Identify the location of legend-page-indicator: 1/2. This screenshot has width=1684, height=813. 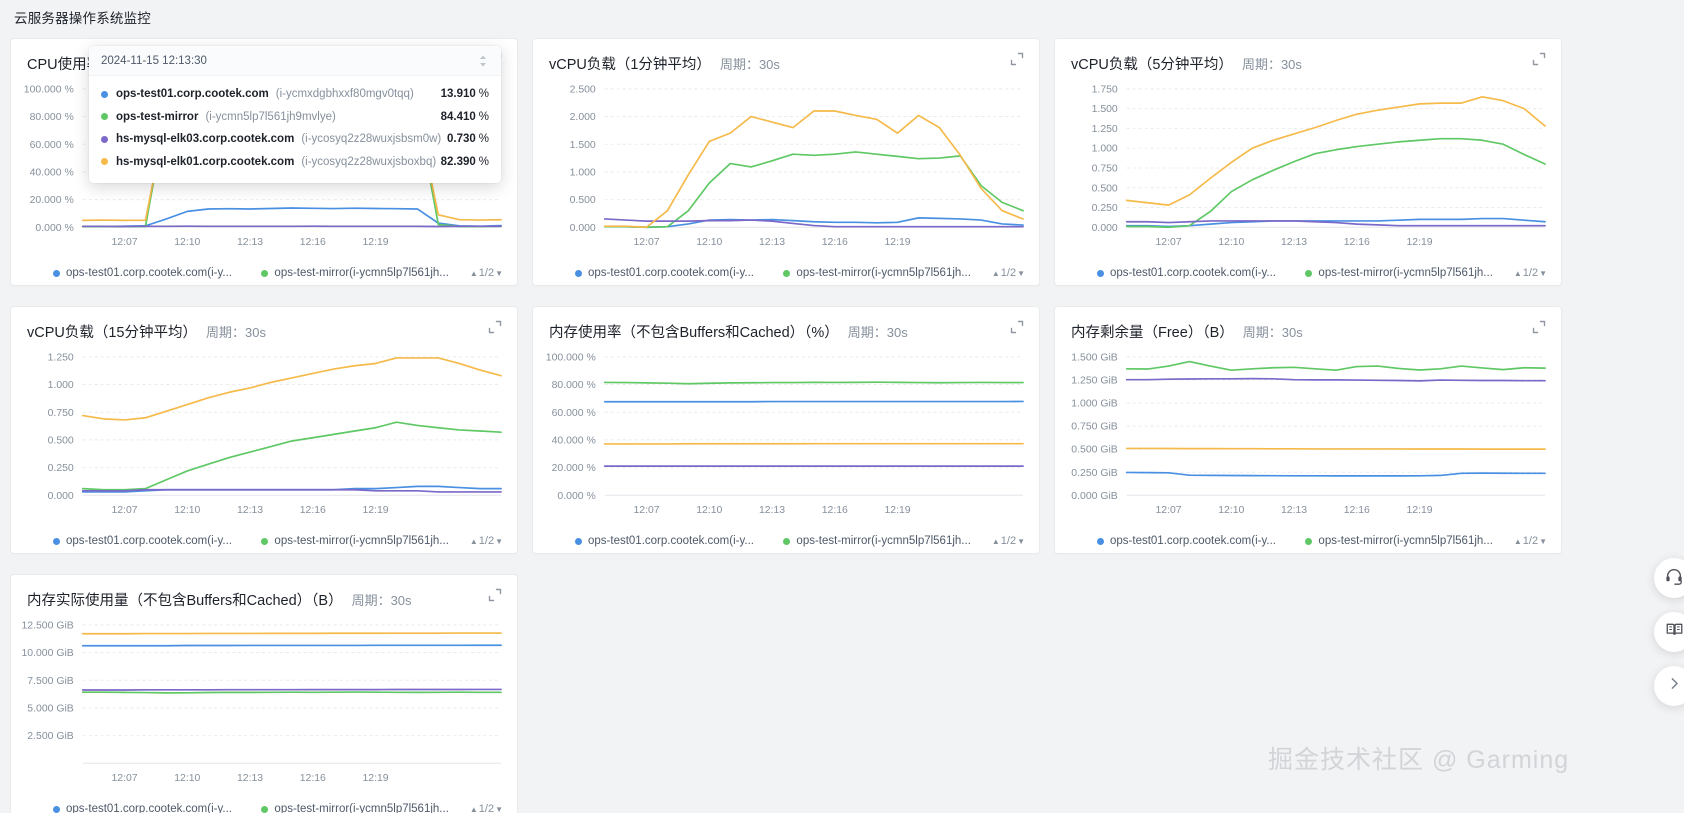
(1008, 273).